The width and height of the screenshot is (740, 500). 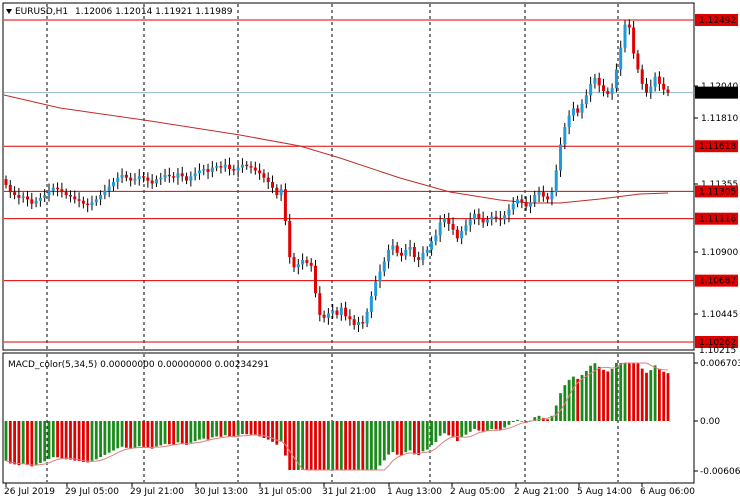 I want to click on macd-axis: 0.0067034 0.00 -0.0060645, so click(x=717, y=418).